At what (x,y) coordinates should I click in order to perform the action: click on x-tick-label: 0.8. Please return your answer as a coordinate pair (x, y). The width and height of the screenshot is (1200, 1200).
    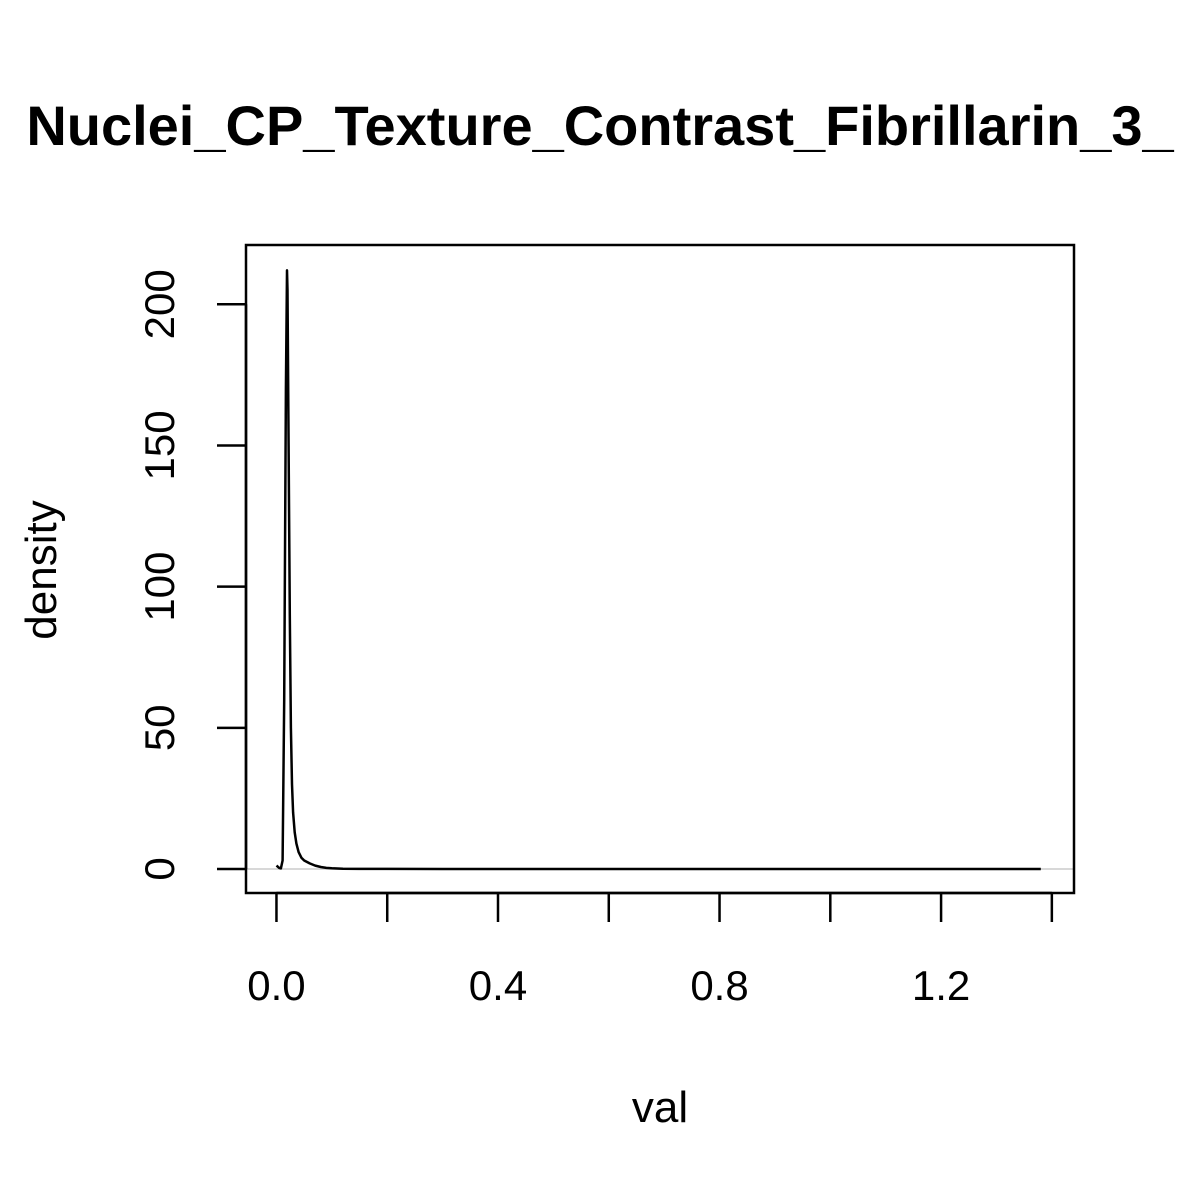
    Looking at the image, I should click on (719, 985).